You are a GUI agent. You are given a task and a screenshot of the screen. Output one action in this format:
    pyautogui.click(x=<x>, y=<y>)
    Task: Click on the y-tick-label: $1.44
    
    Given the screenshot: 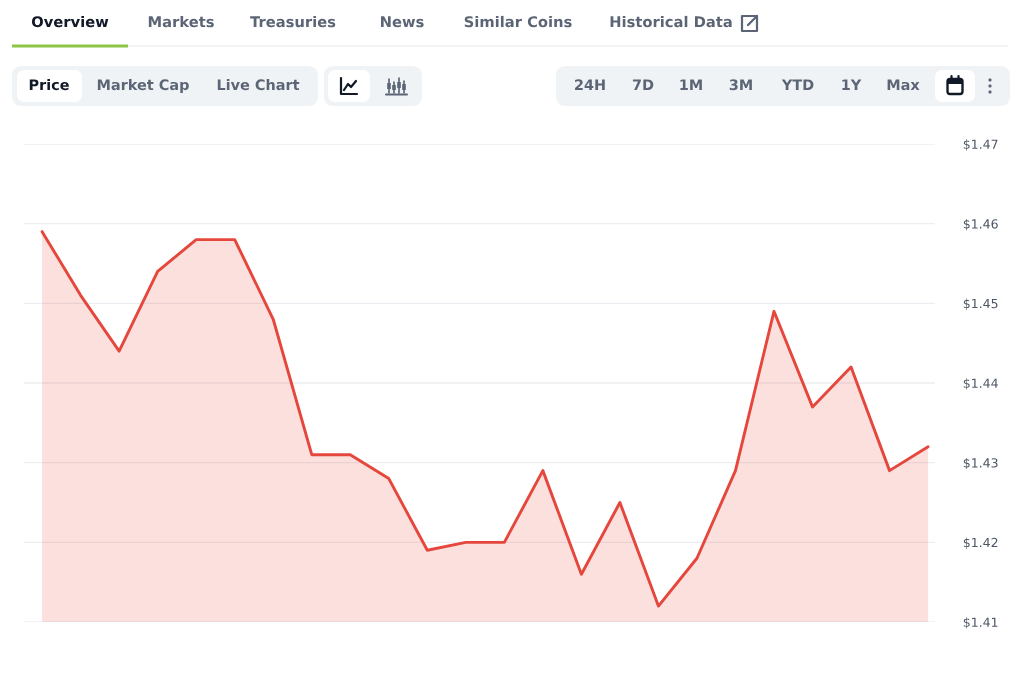 What is the action you would take?
    pyautogui.click(x=980, y=384)
    